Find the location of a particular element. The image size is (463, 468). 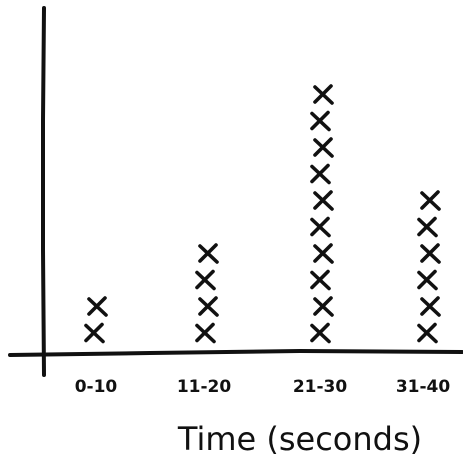

y-axis-line is located at coordinates (43, 191).